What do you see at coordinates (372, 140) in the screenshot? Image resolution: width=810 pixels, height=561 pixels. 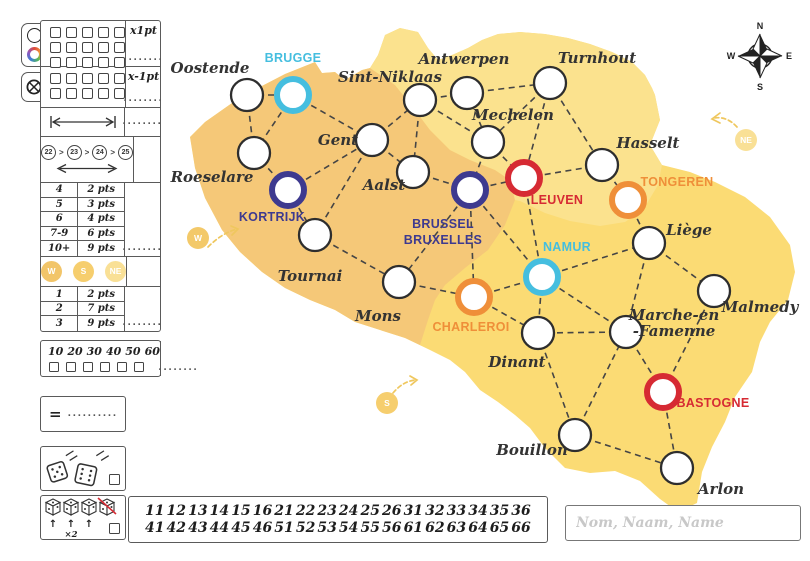 I see `city-circle-gent` at bounding box center [372, 140].